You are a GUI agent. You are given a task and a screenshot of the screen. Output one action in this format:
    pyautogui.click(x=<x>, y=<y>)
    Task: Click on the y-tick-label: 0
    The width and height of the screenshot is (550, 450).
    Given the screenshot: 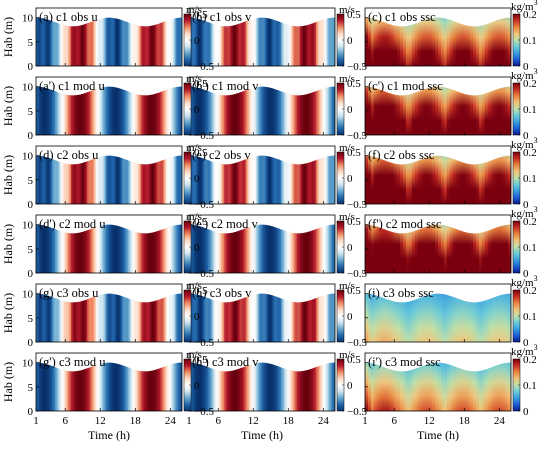 What is the action you would take?
    pyautogui.click(x=31, y=67)
    